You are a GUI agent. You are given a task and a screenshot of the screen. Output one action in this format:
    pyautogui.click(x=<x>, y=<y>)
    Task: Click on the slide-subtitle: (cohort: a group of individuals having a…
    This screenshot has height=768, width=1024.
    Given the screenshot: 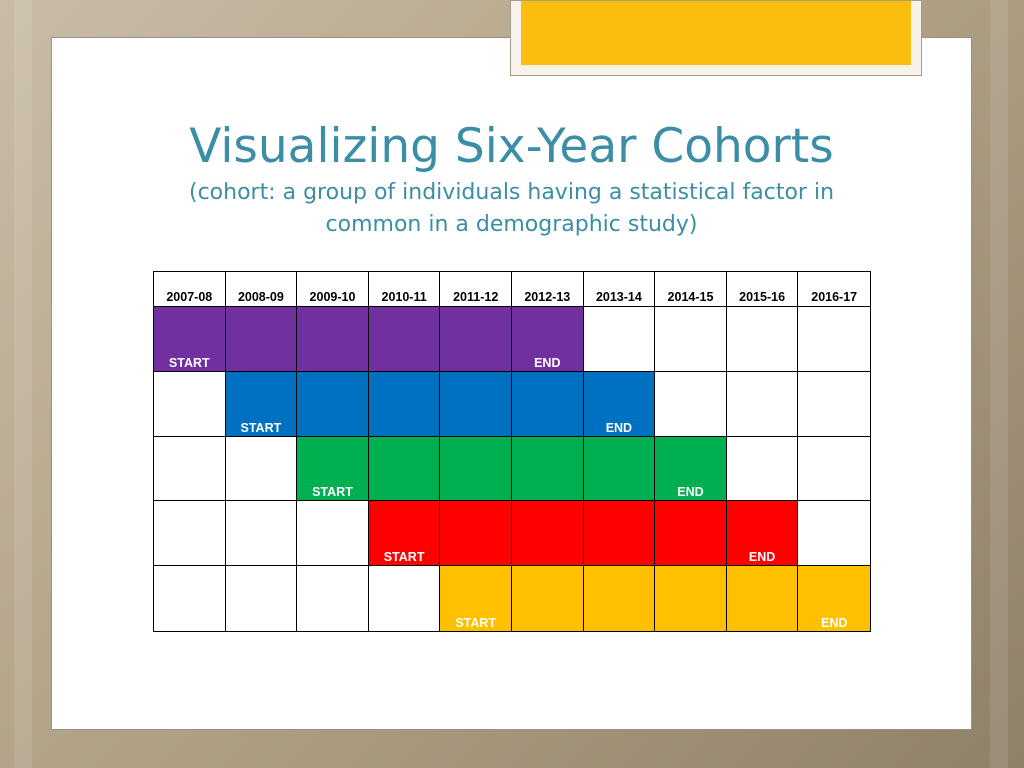 What is the action you would take?
    pyautogui.click(x=511, y=208)
    